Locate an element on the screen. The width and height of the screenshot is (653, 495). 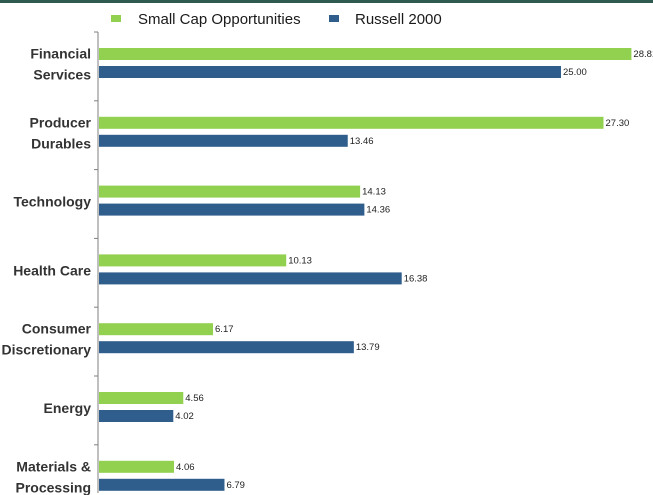
top-border is located at coordinates (326, 1).